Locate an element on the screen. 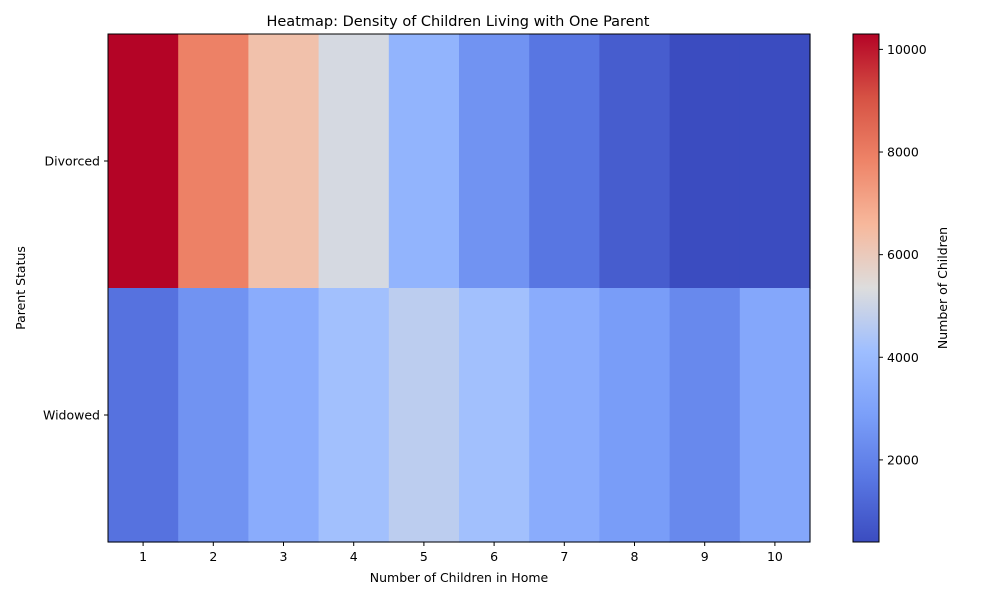 The width and height of the screenshot is (1000, 600). y-axis-ticks: Divorced Widowed is located at coordinates (75, 288).